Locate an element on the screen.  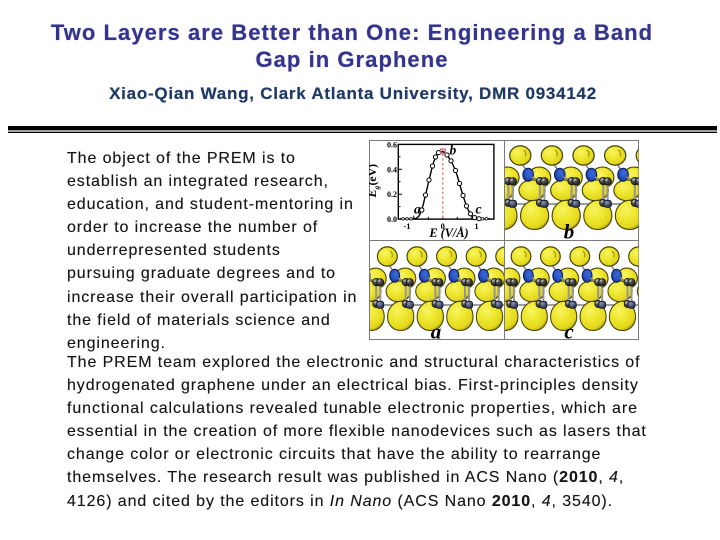
svg-text: 0 is located at coordinates (443, 226).